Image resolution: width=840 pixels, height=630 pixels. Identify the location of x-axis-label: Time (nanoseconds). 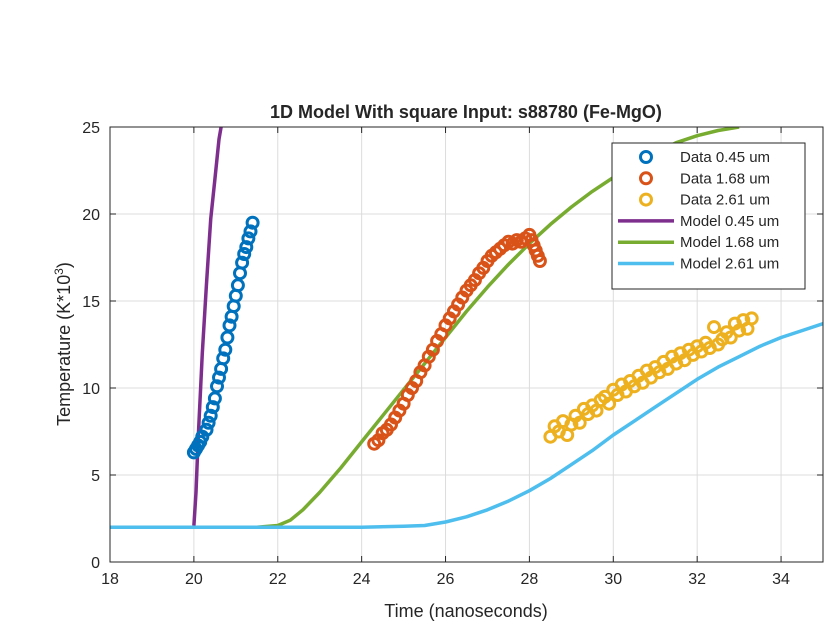
(465, 611).